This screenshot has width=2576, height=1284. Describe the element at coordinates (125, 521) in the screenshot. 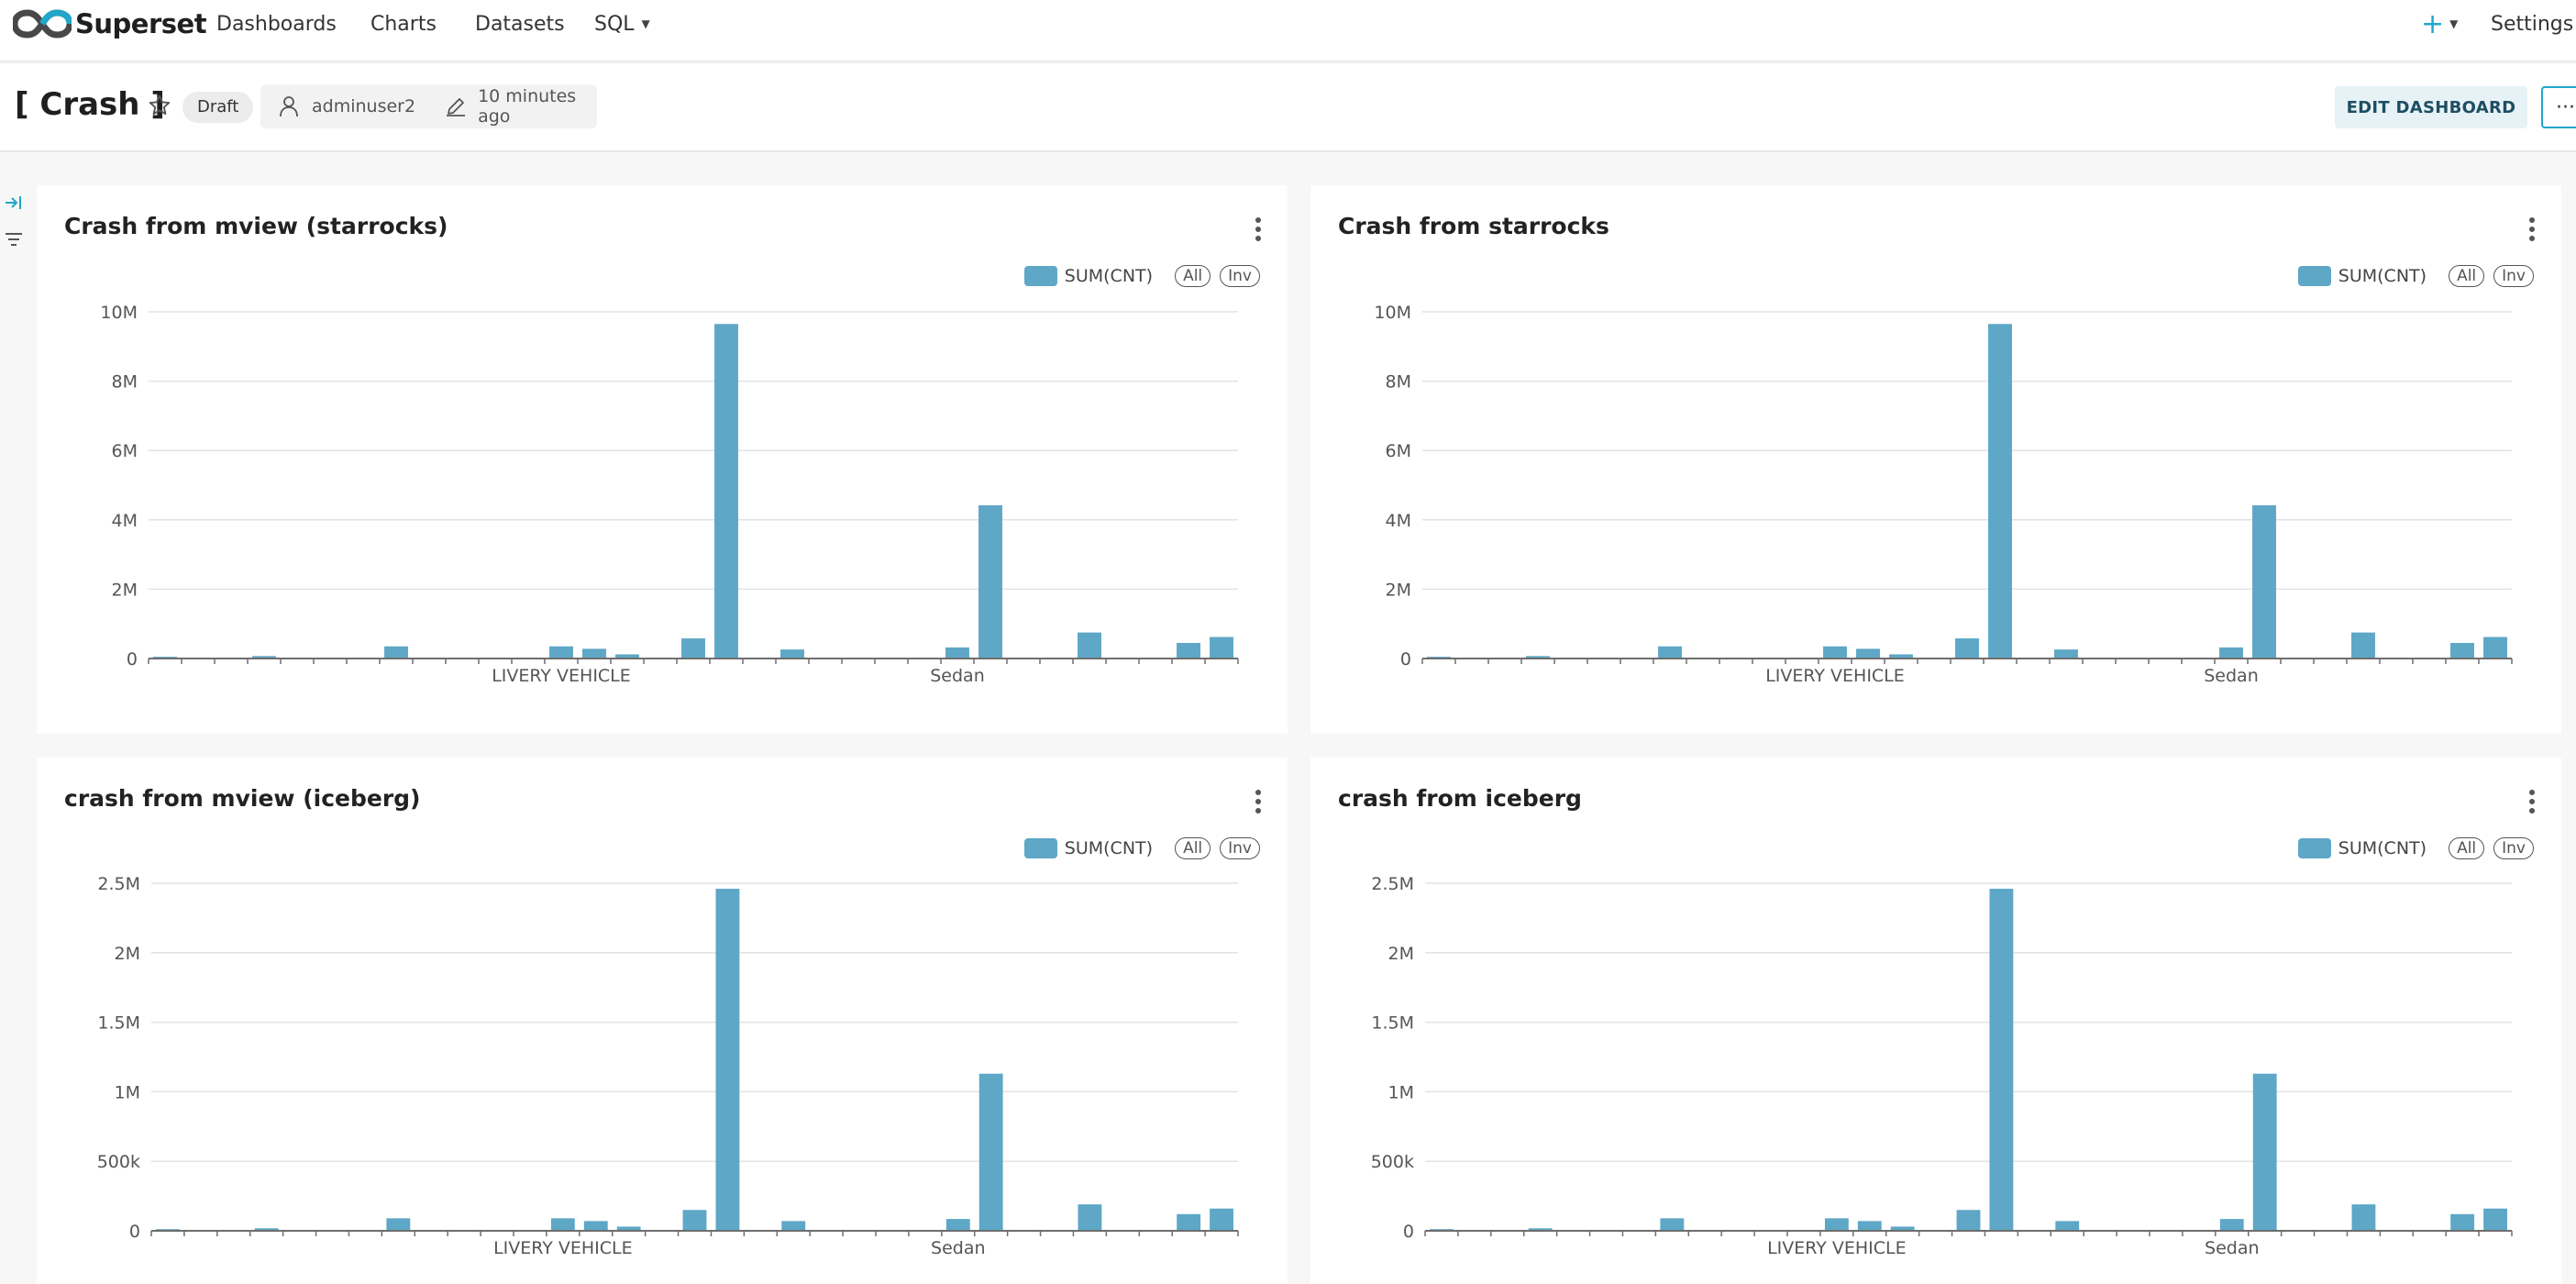

I see `y-tick-label: 4M` at that location.